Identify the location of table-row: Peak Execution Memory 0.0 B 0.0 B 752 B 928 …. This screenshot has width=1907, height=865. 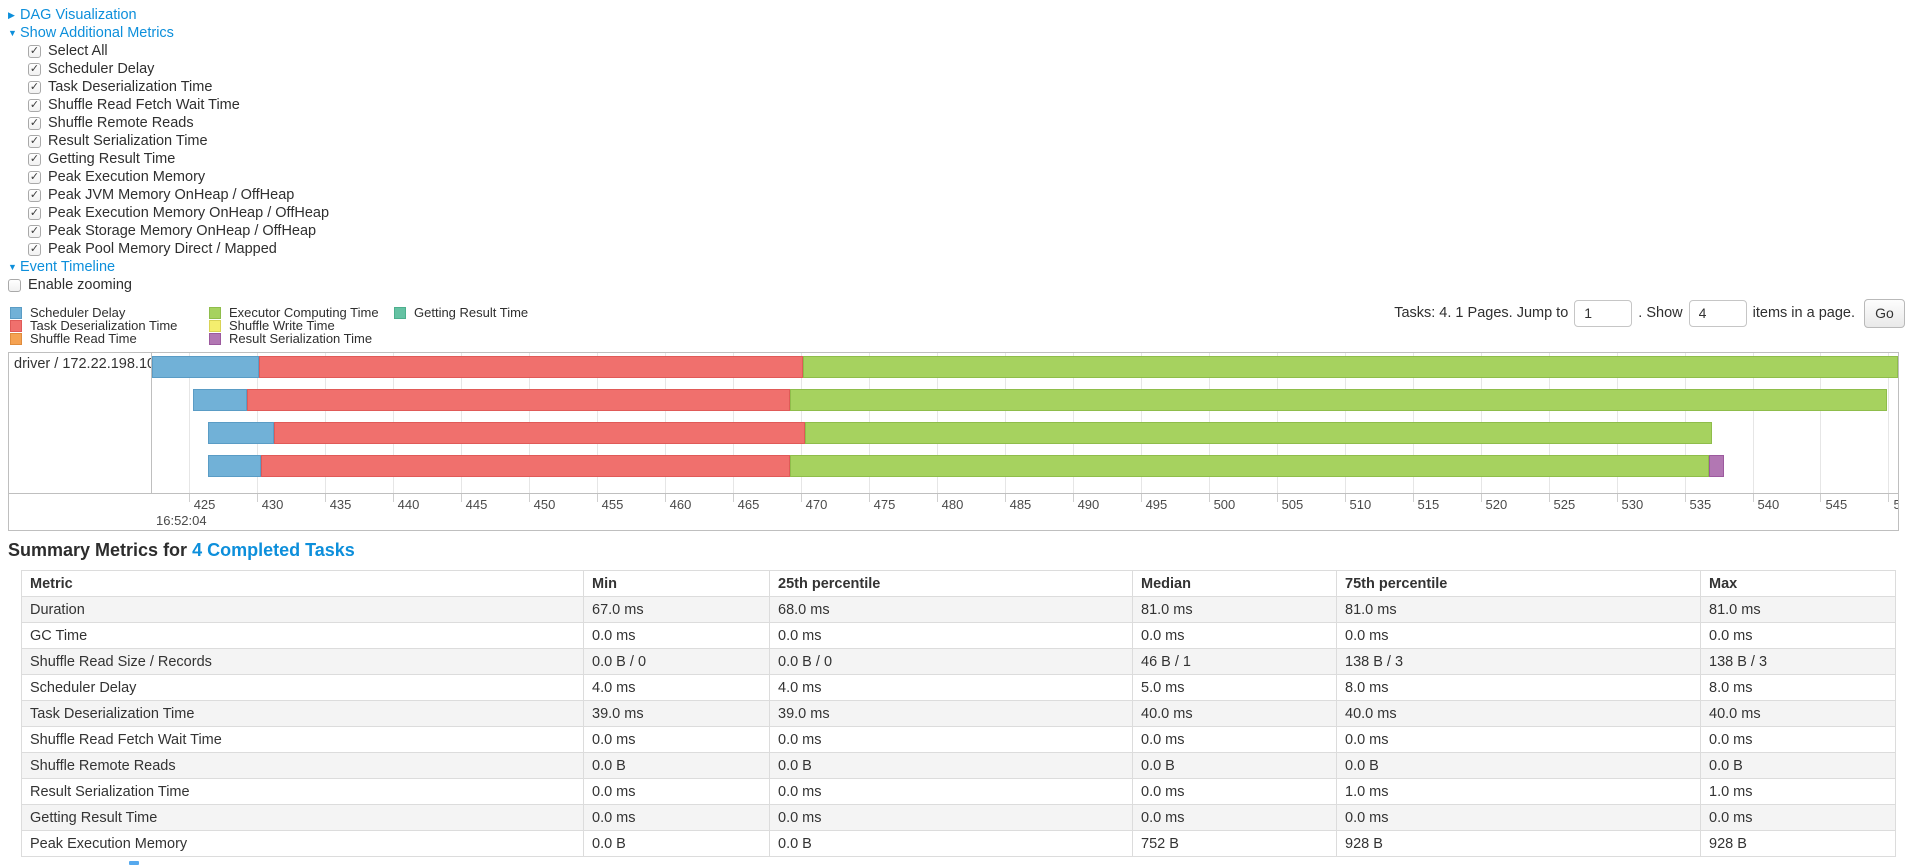
(958, 843).